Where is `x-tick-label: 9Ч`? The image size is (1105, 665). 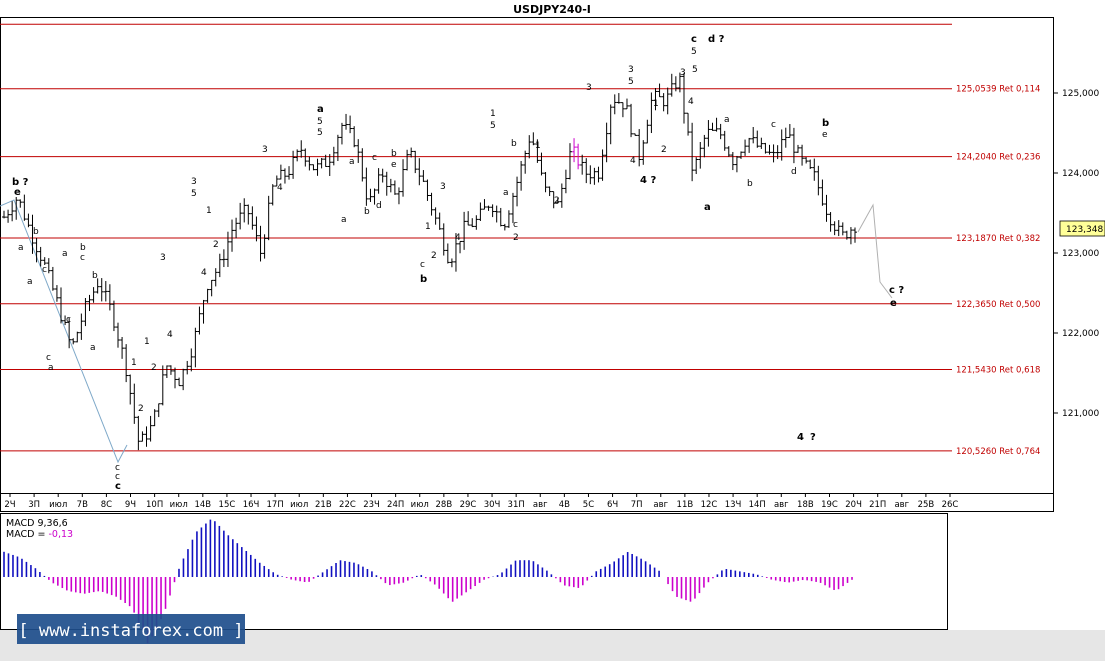 x-tick-label: 9Ч is located at coordinates (130, 505).